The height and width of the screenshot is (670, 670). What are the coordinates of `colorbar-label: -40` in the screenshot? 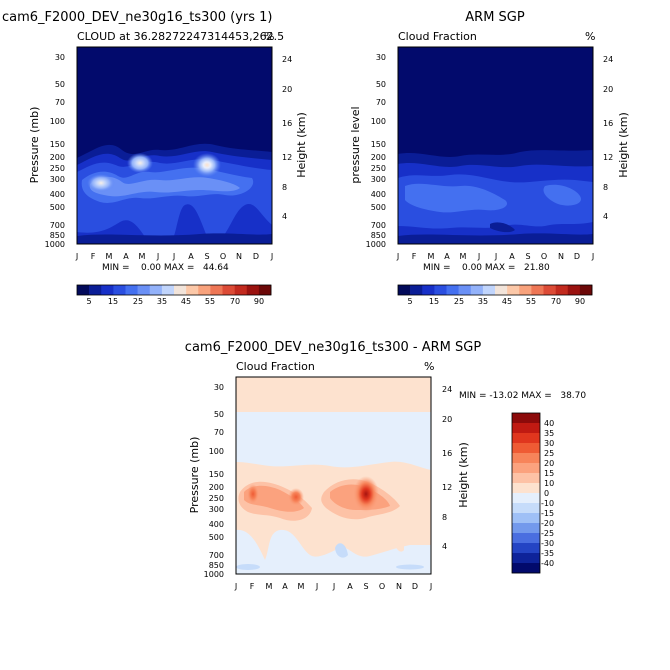 It's located at (547, 563).